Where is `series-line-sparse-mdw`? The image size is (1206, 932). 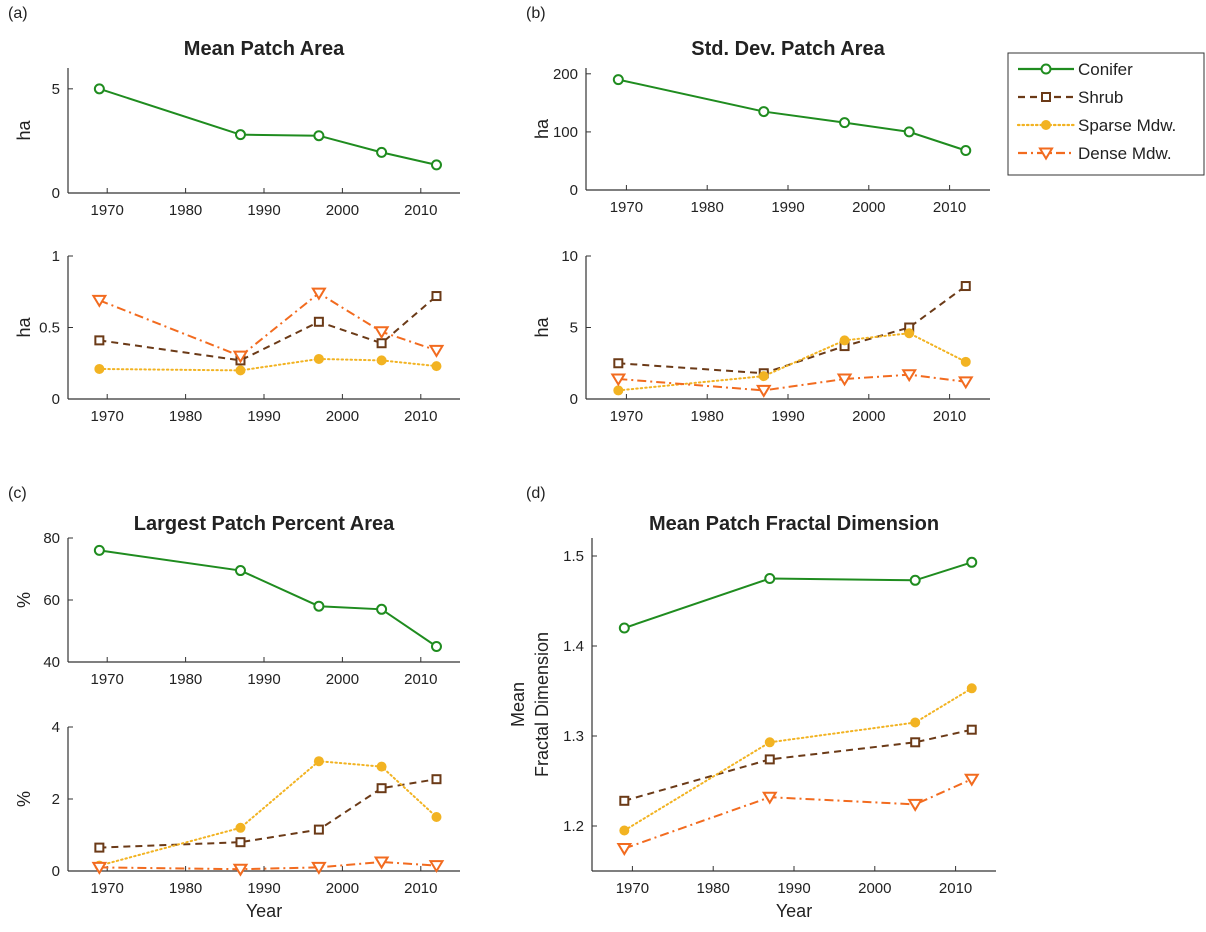 series-line-sparse-mdw is located at coordinates (268, 813).